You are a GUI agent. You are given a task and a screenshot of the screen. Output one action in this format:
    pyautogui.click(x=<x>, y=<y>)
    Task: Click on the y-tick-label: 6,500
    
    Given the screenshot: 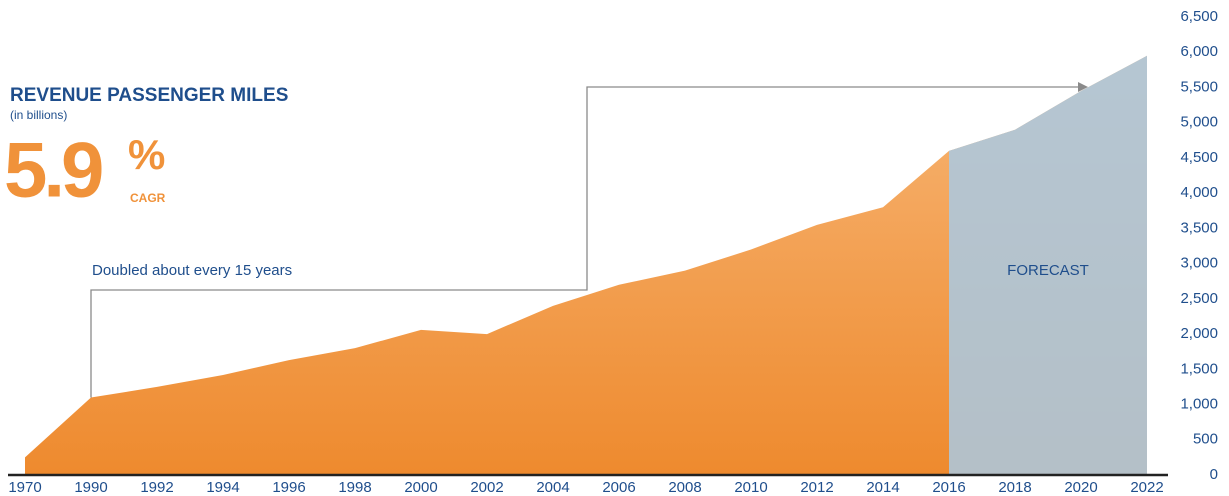 What is the action you would take?
    pyautogui.click(x=1199, y=16)
    